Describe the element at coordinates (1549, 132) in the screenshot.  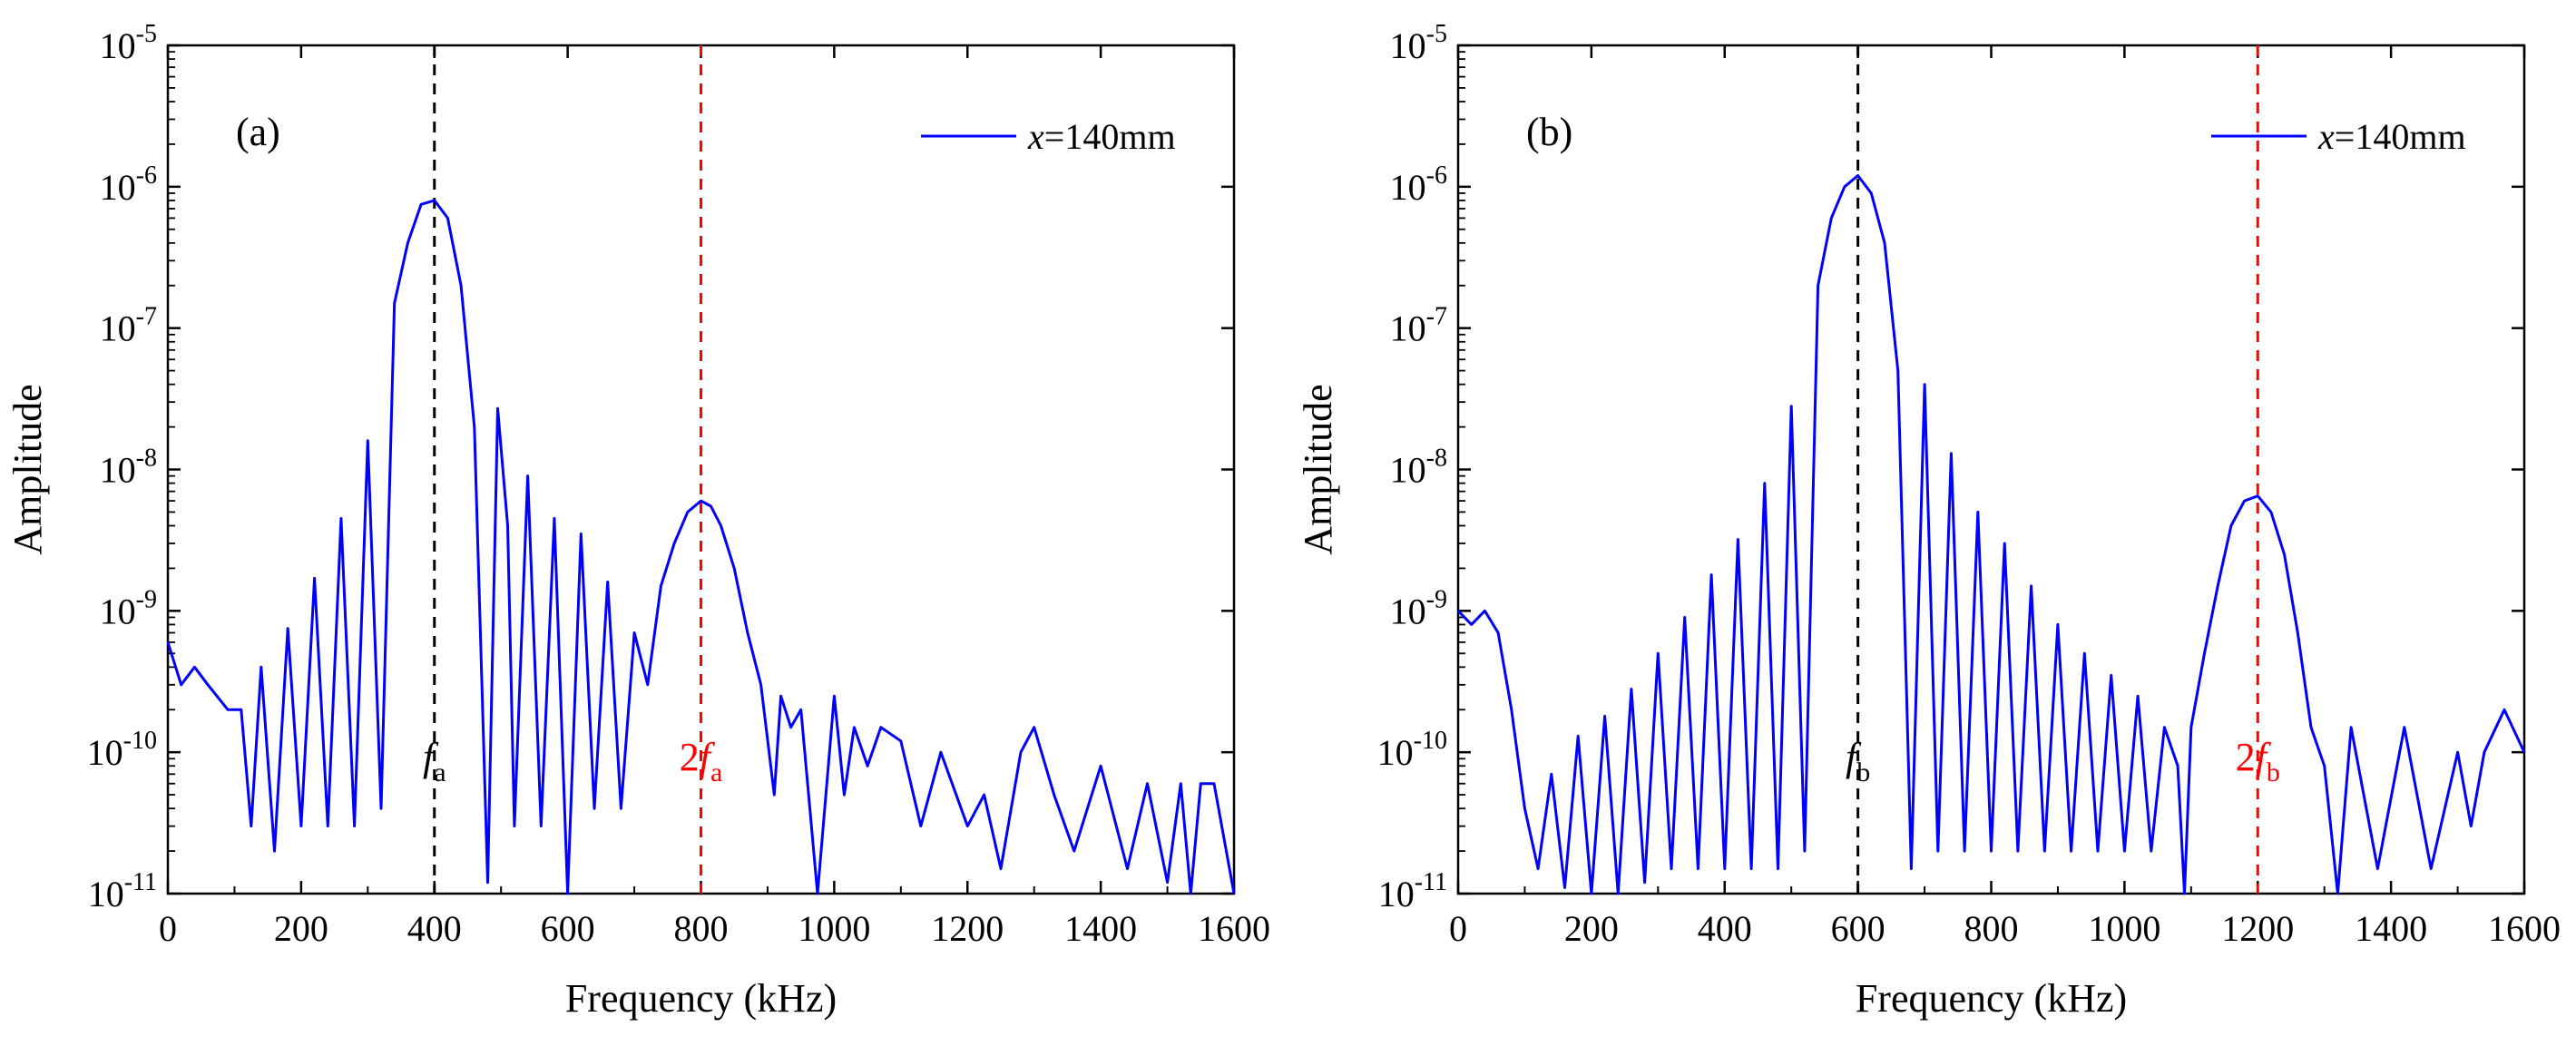
I see `panel-label: (b)` at that location.